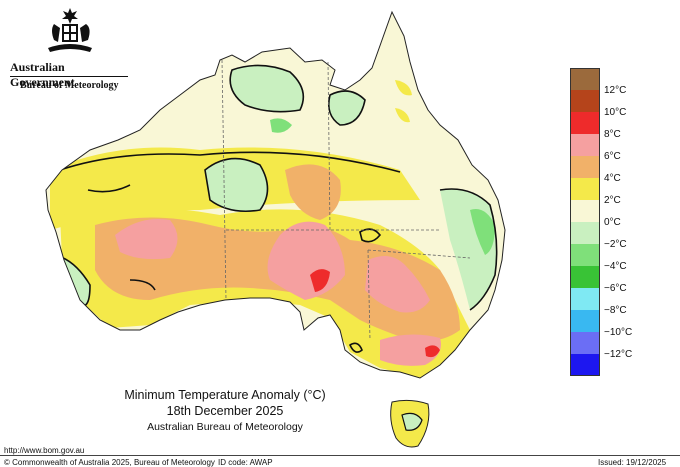 The image size is (680, 467). What do you see at coordinates (618, 354) in the screenshot?
I see `legend-label: −12°C` at bounding box center [618, 354].